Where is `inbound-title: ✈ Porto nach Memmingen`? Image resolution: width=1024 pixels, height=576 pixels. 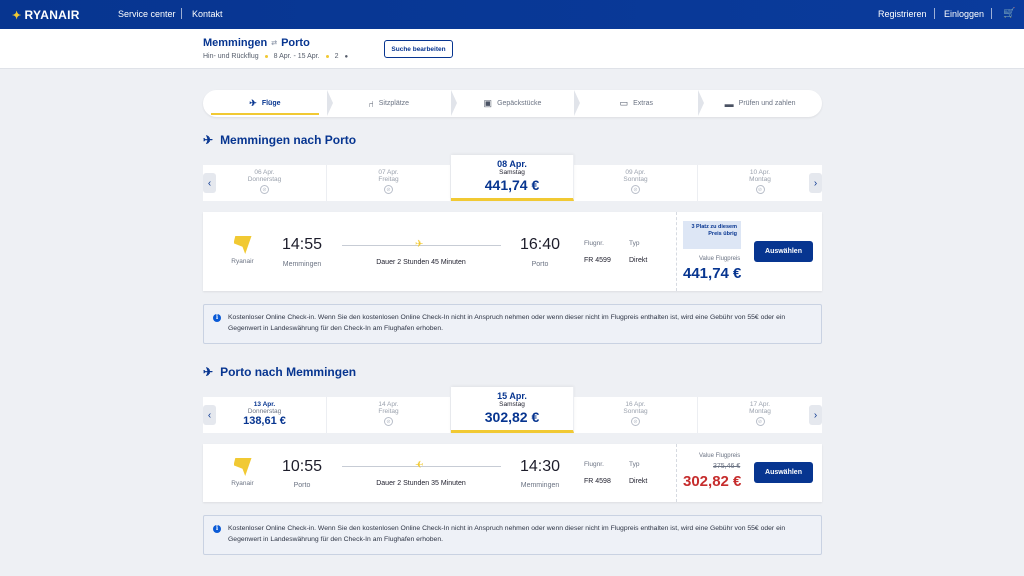 inbound-title: ✈ Porto nach Memmingen is located at coordinates (279, 372).